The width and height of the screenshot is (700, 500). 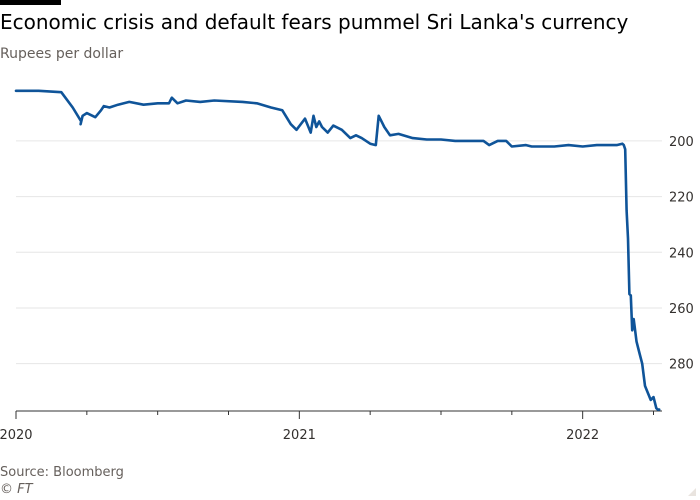 What do you see at coordinates (331, 426) in the screenshot?
I see `x-axis: 2020 2021 2022` at bounding box center [331, 426].